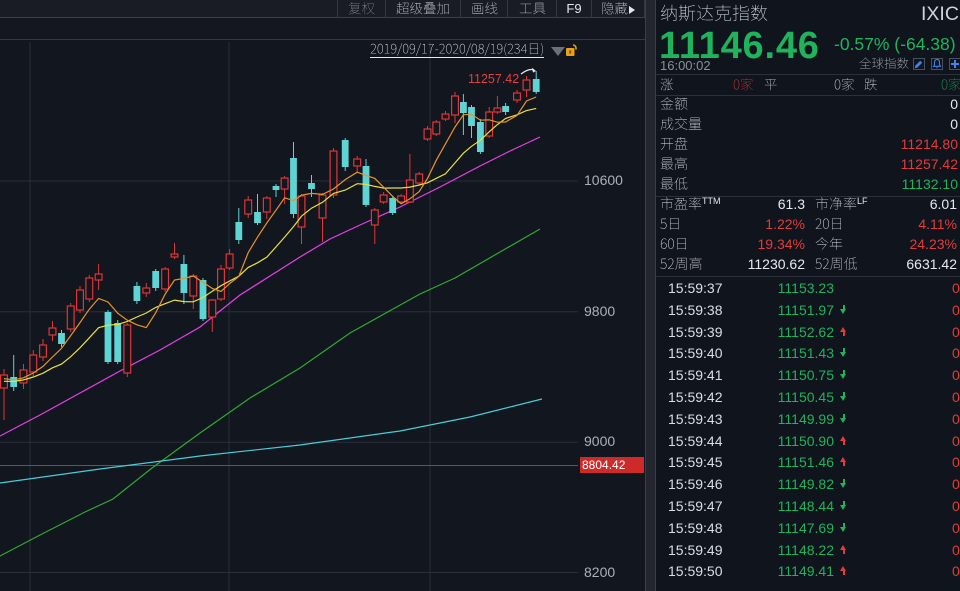  Describe the element at coordinates (493, 79) in the screenshot. I see `svg-text: 11257.42` at that location.